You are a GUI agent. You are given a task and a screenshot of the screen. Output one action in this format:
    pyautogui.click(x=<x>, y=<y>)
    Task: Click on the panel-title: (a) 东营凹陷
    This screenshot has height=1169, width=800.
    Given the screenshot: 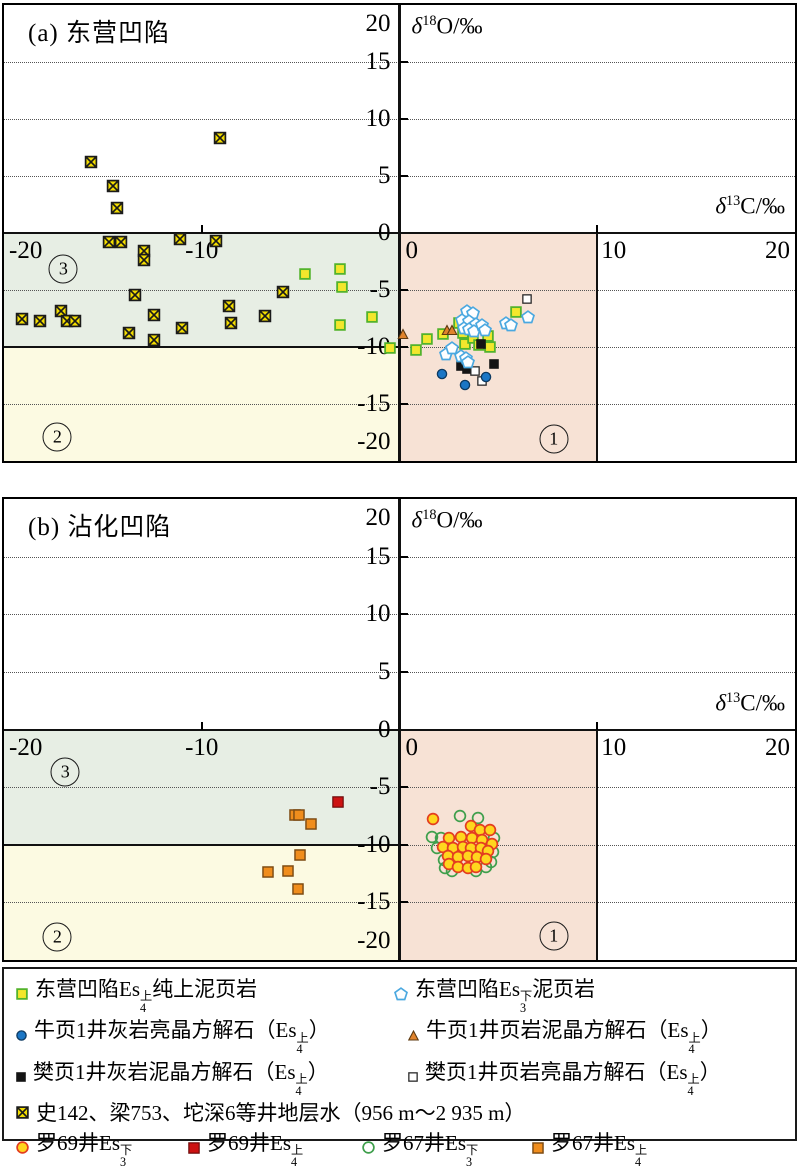 What is the action you would take?
    pyautogui.click(x=99, y=33)
    